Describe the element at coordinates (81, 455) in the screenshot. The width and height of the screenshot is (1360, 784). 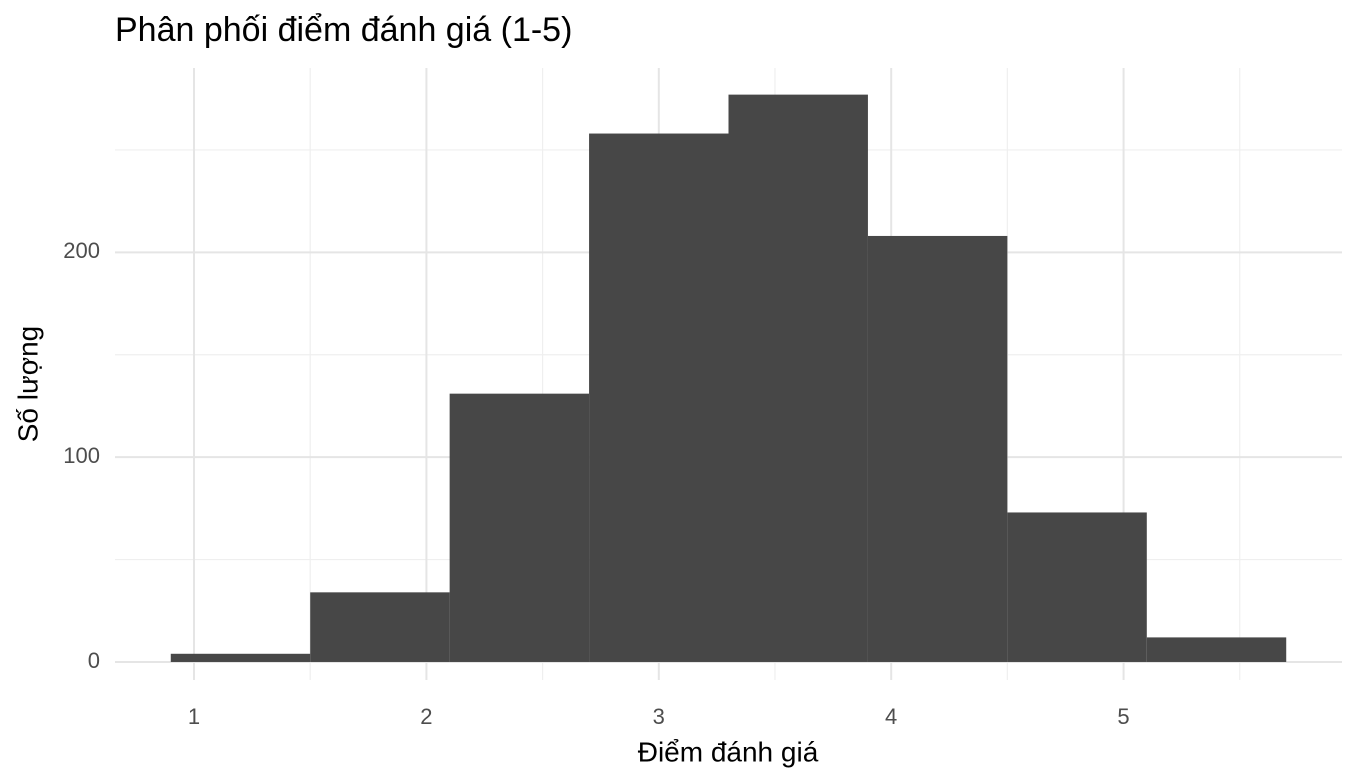
I see `y-tick-label: 100` at that location.